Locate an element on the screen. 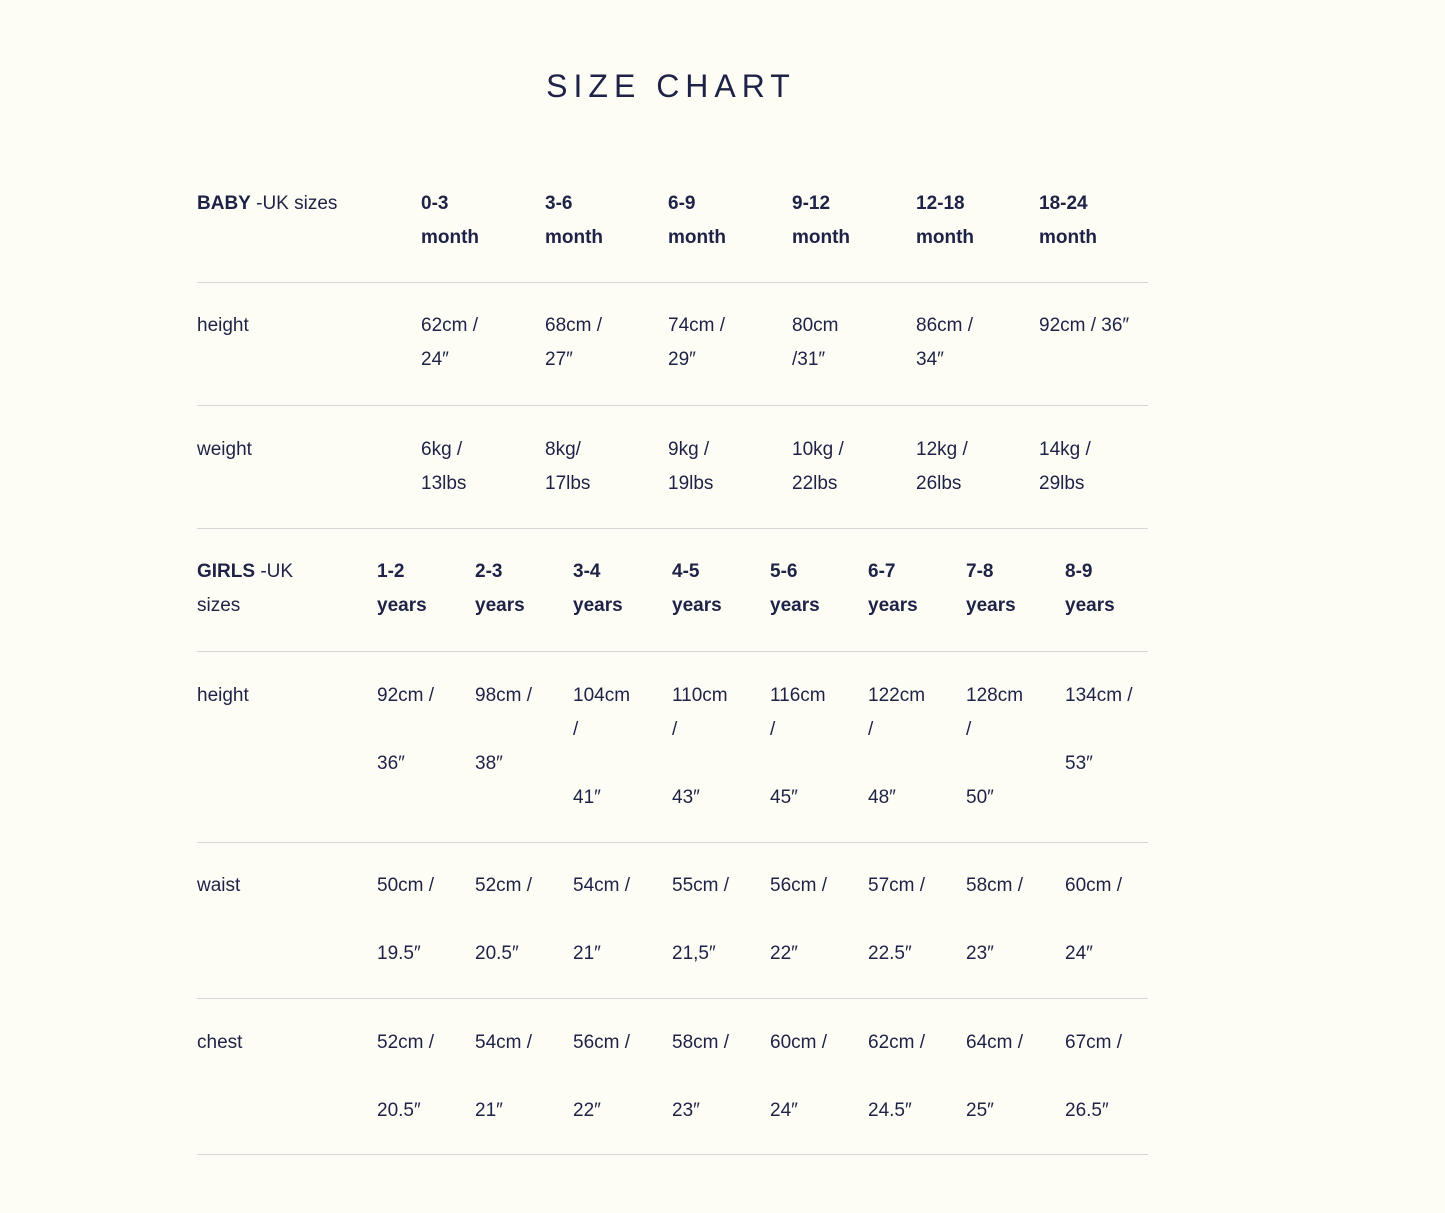  baby-table-cell: 74cm / 29″ is located at coordinates (696, 343).